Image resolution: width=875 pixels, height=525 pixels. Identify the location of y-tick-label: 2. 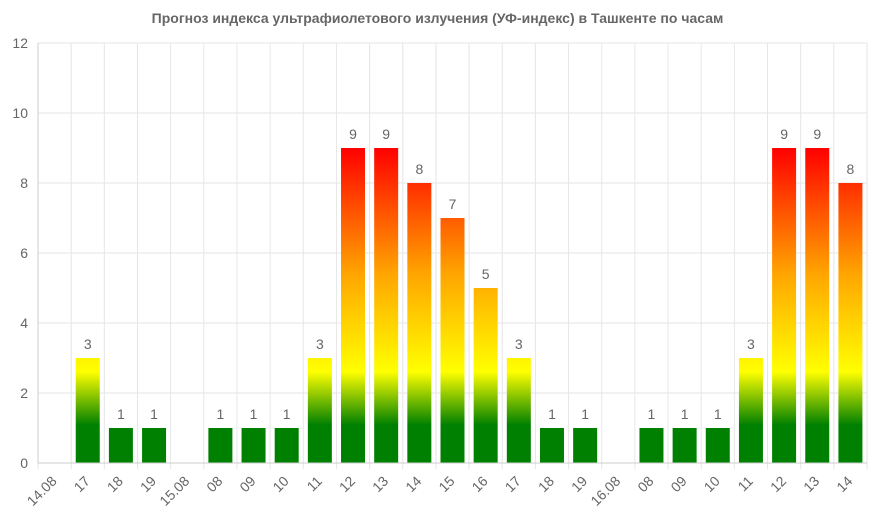
(24, 393).